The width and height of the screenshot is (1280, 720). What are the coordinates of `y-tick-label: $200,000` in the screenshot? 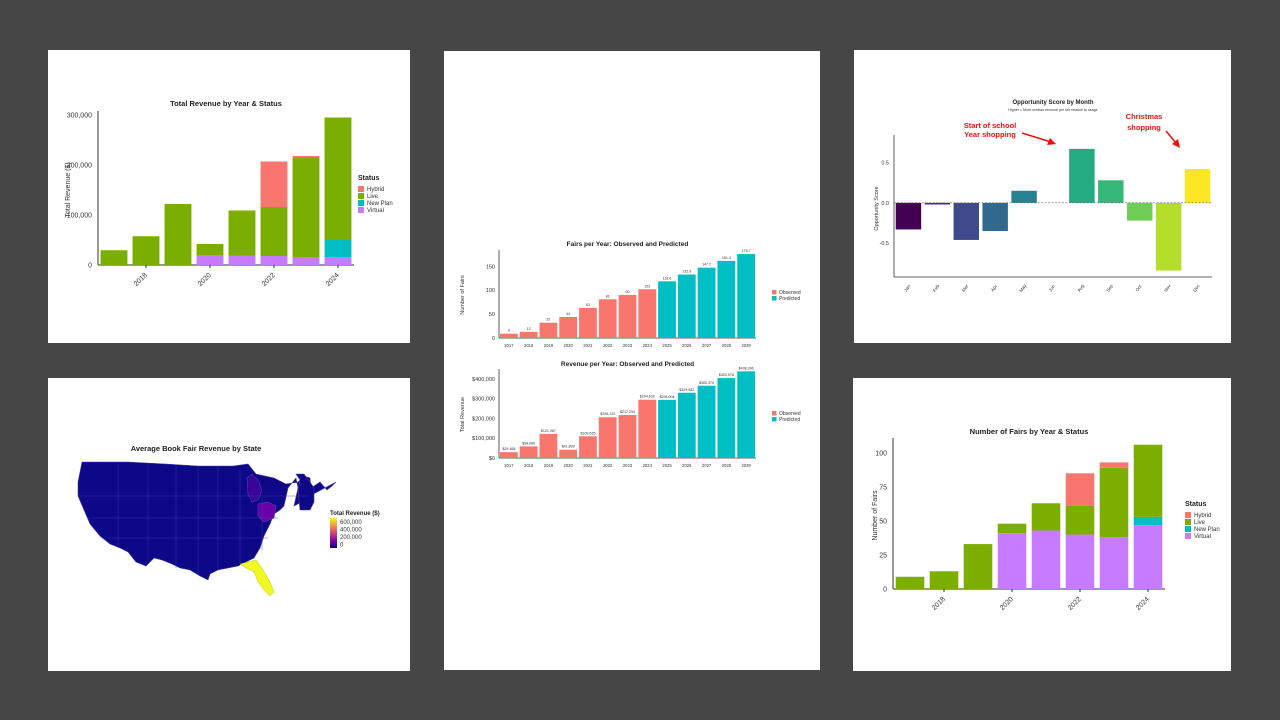 It's located at (483, 419).